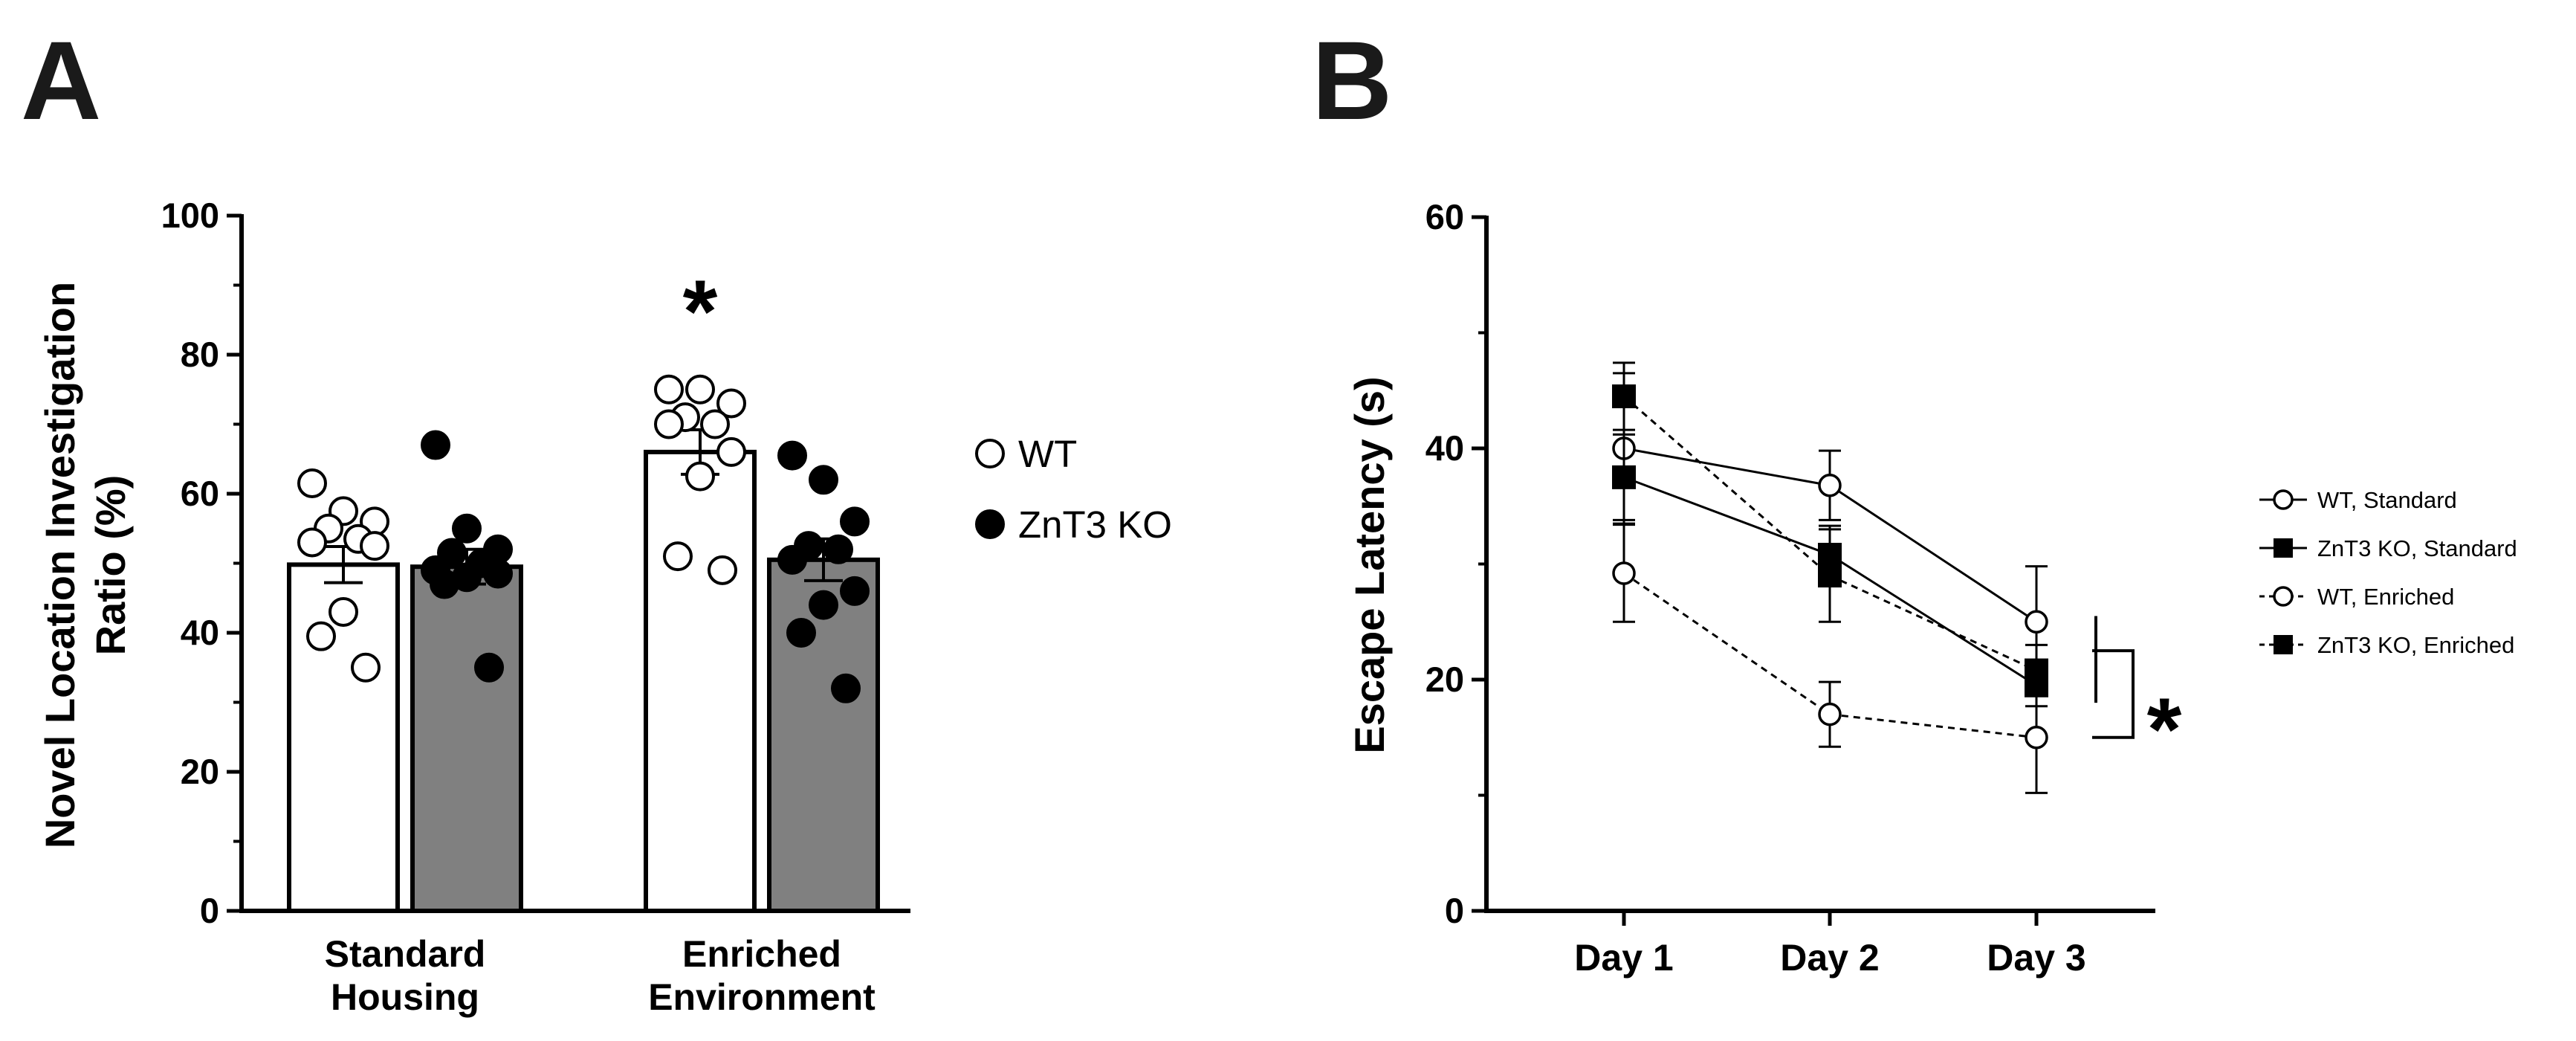  What do you see at coordinates (2113, 694) in the screenshot?
I see `bracket-line` at bounding box center [2113, 694].